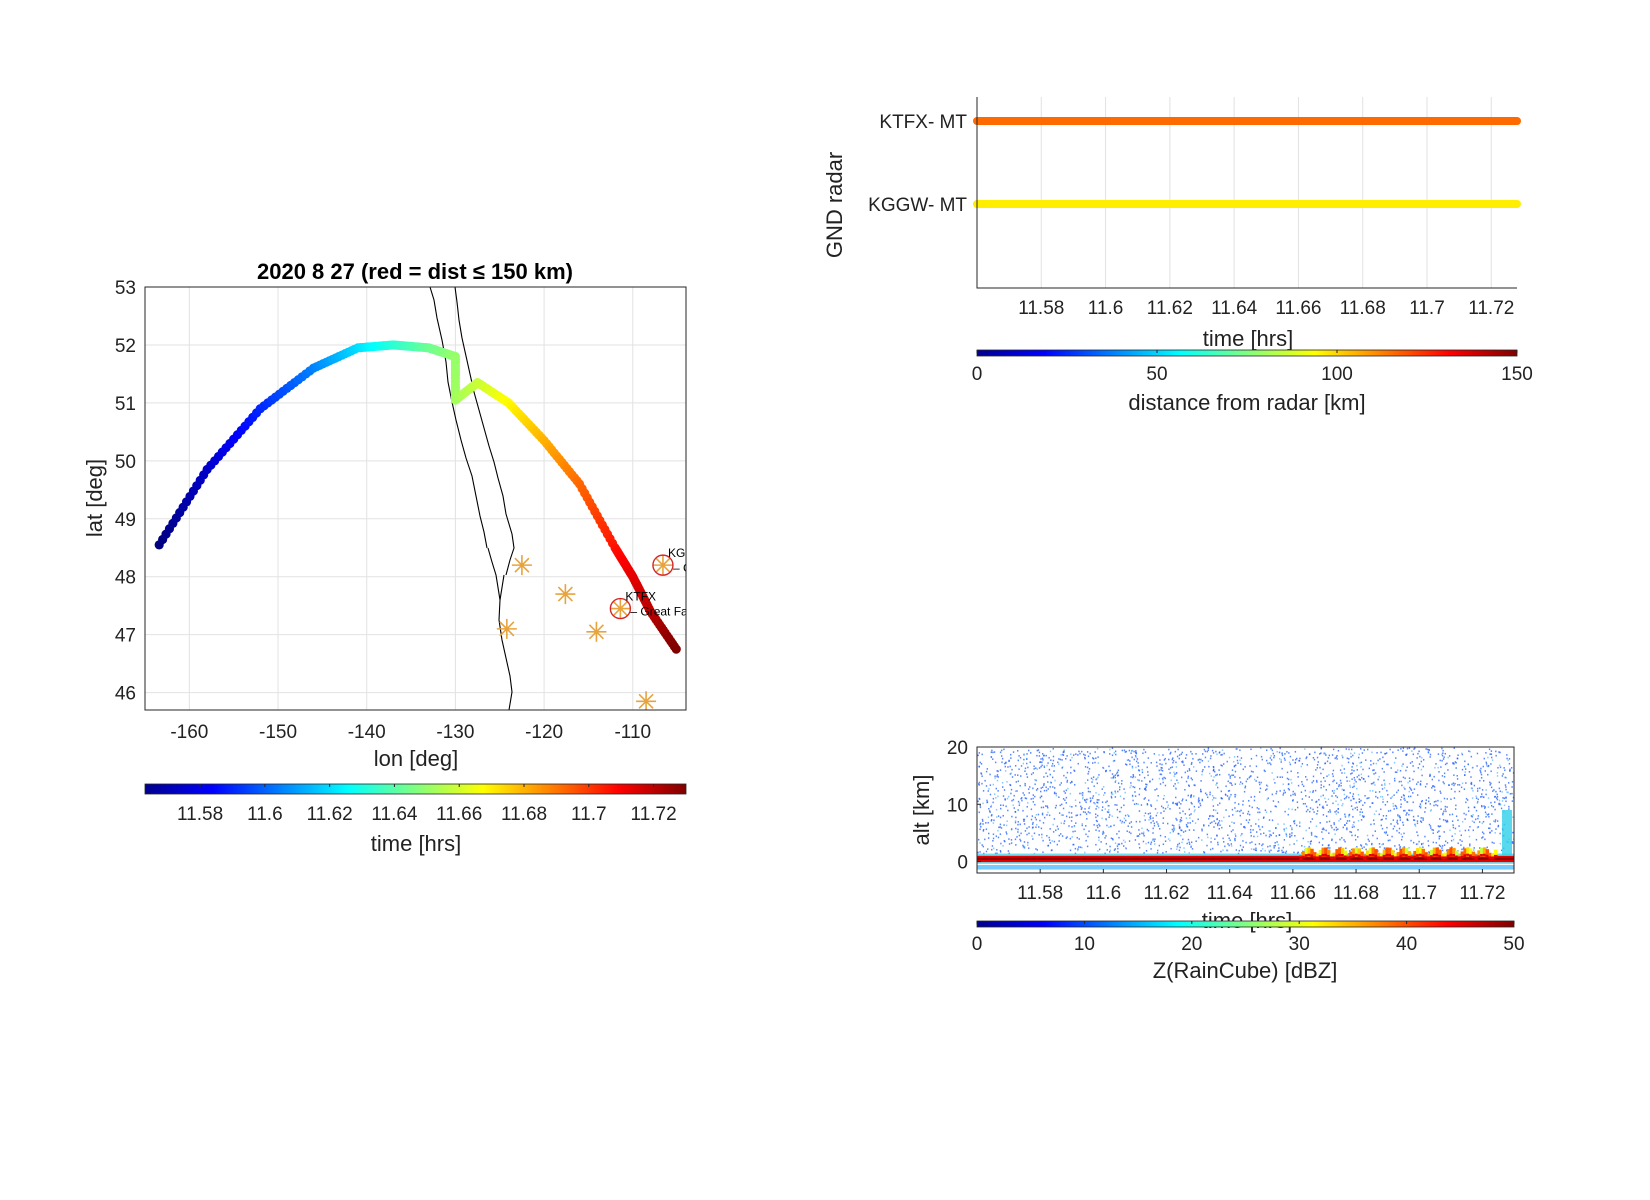  I want to click on radar-site-name-dash: –, so click(635, 612).